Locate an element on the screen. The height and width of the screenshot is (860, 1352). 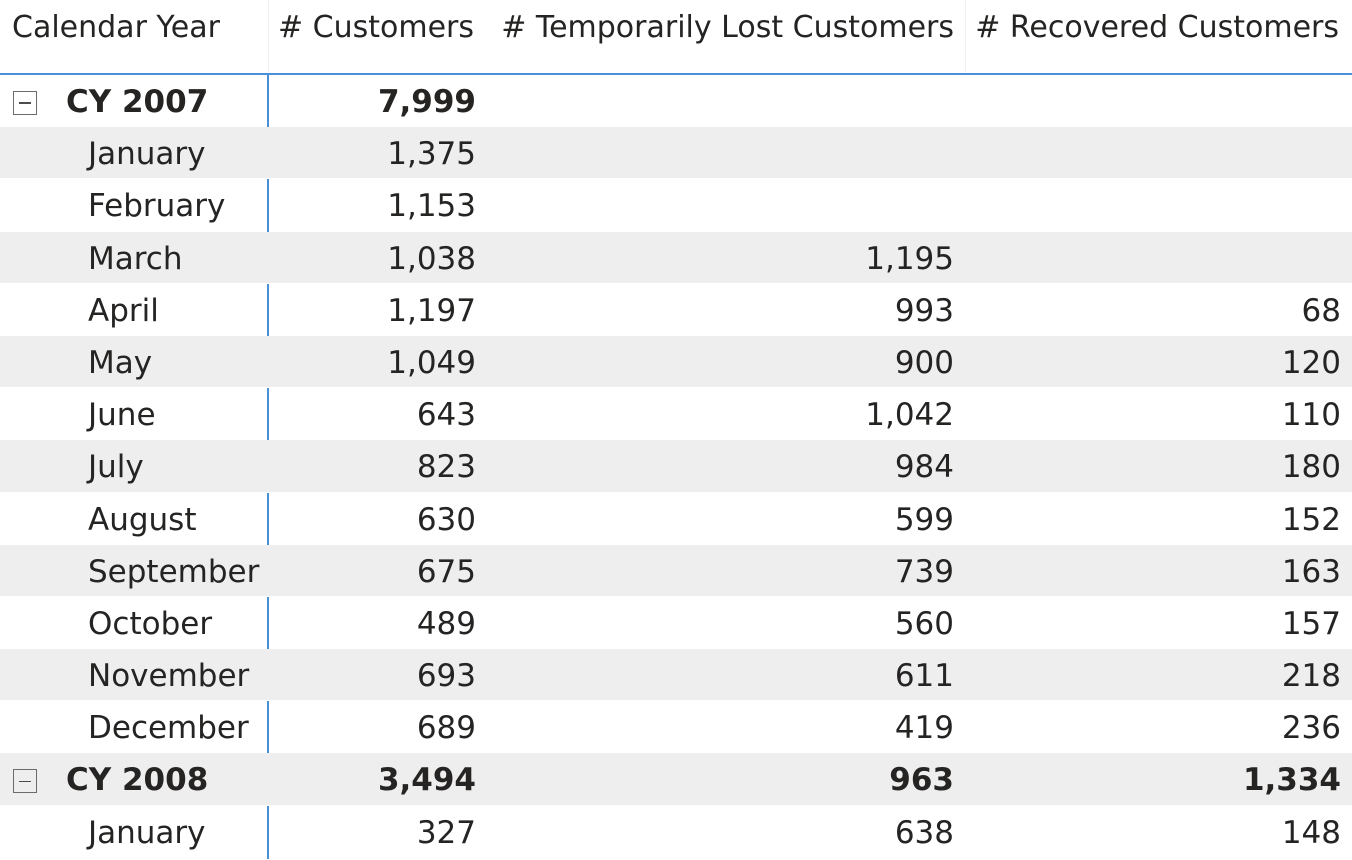
customers-value: 693 is located at coordinates (446, 676).